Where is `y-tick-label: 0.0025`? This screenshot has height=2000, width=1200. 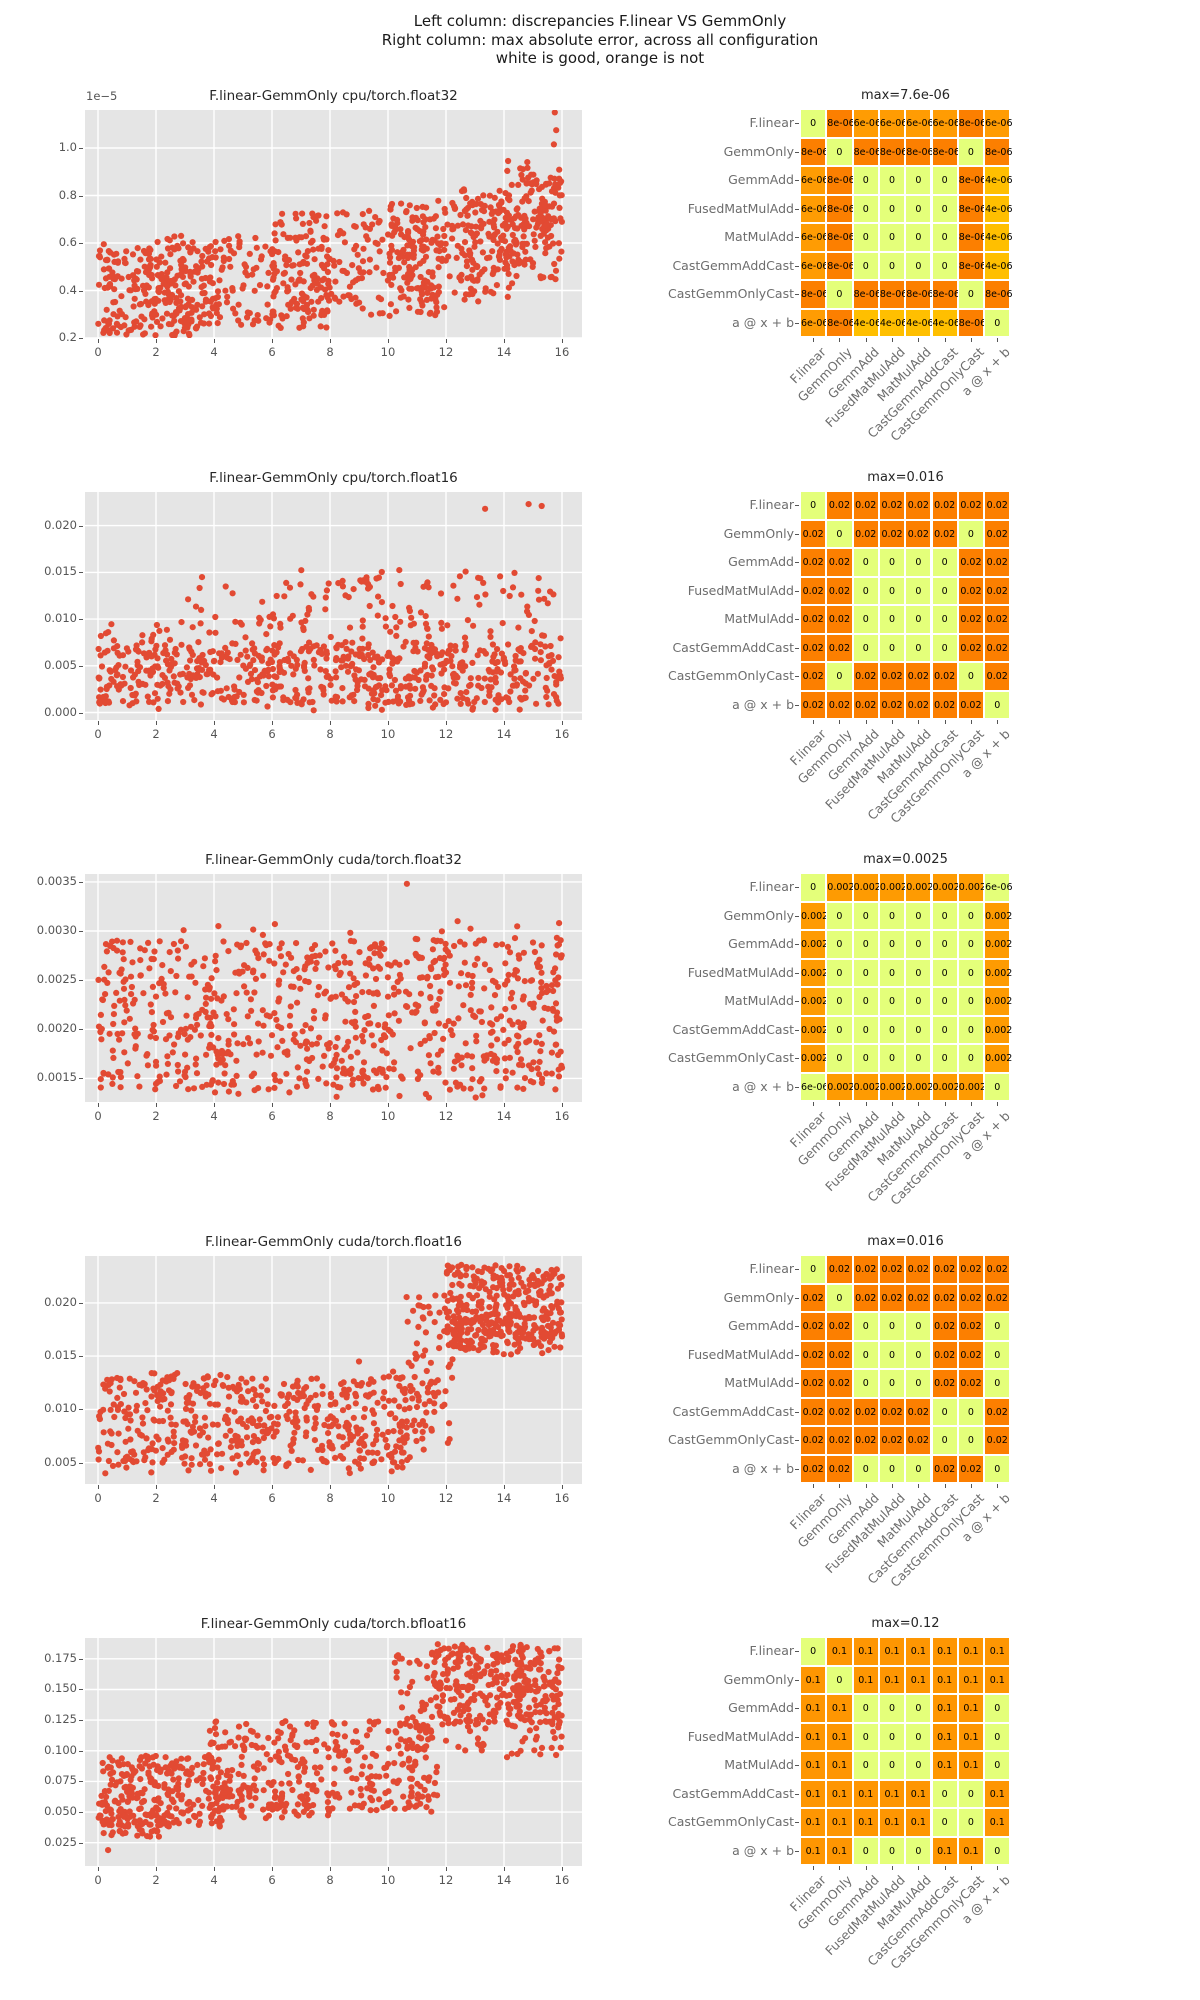 y-tick-label: 0.0025 is located at coordinates (56, 979).